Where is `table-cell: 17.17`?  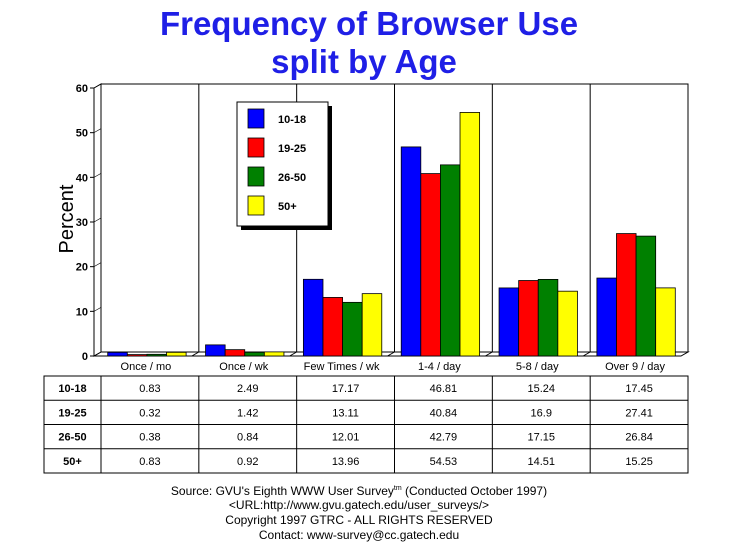 table-cell: 17.17 is located at coordinates (346, 389).